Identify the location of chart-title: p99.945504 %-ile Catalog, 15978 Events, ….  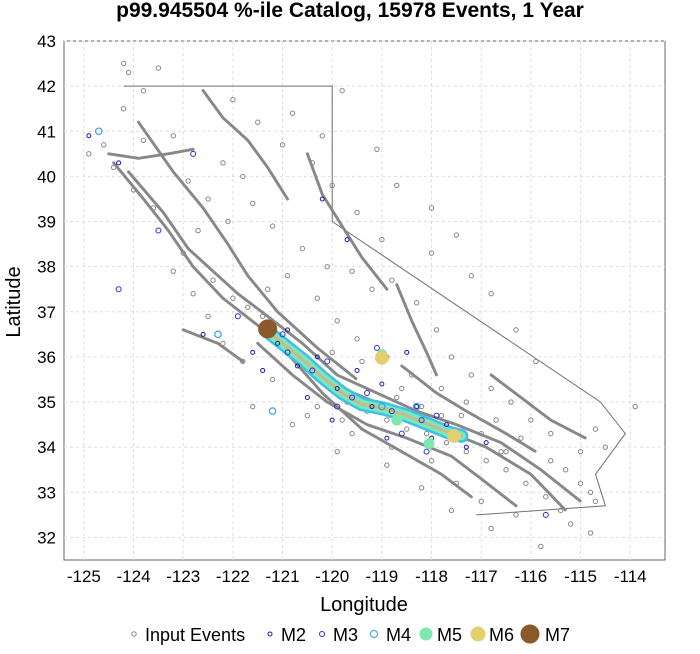
(350, 11).